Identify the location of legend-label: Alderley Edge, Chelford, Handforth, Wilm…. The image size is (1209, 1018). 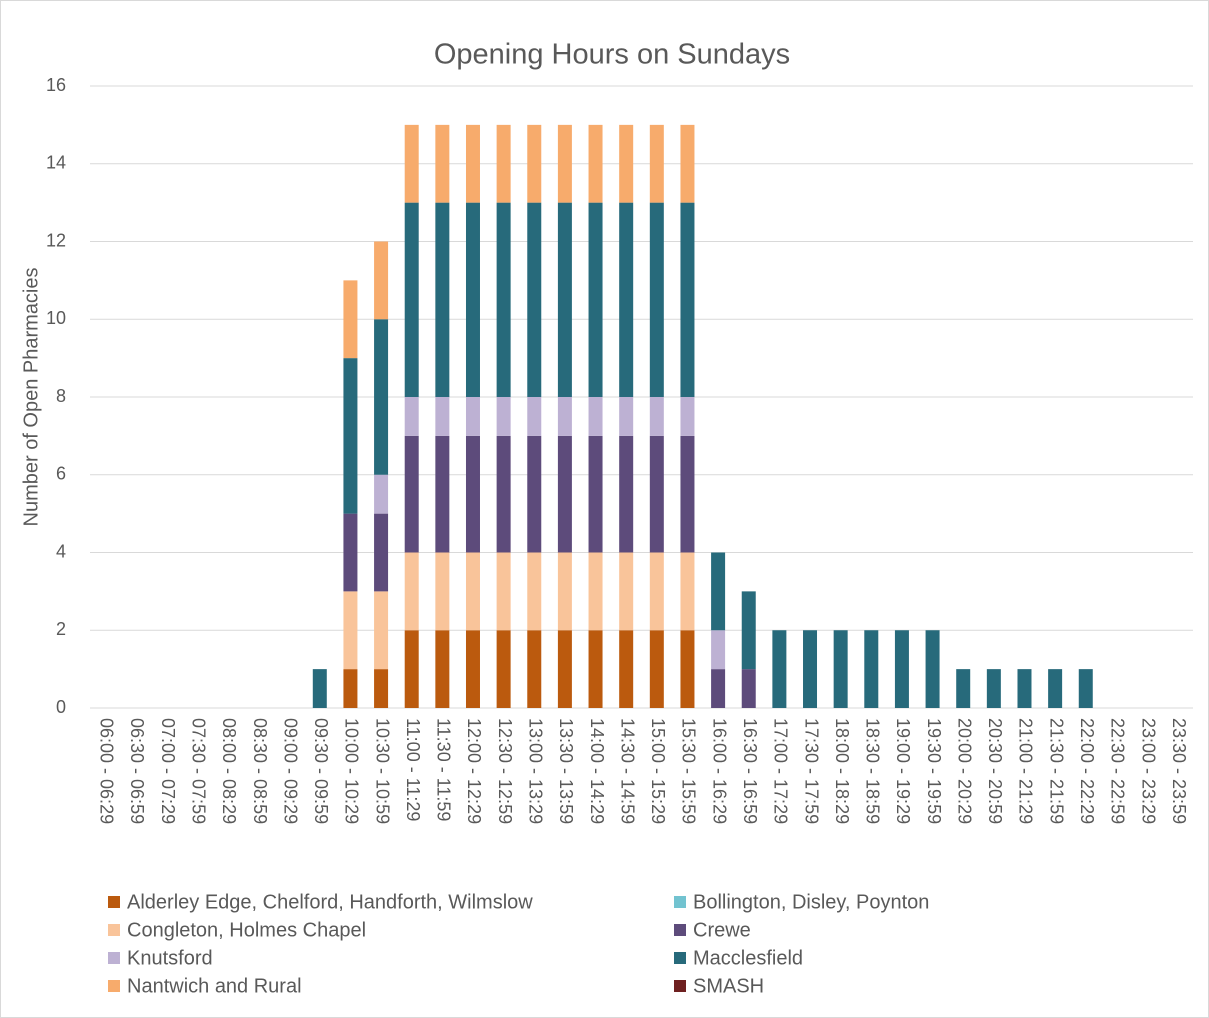
(330, 902).